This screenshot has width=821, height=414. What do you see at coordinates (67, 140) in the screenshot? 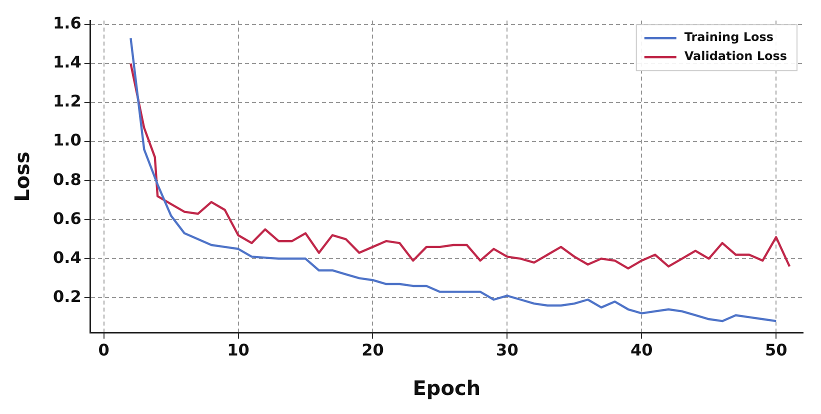
I see `y-tick-label: 1.0` at bounding box center [67, 140].